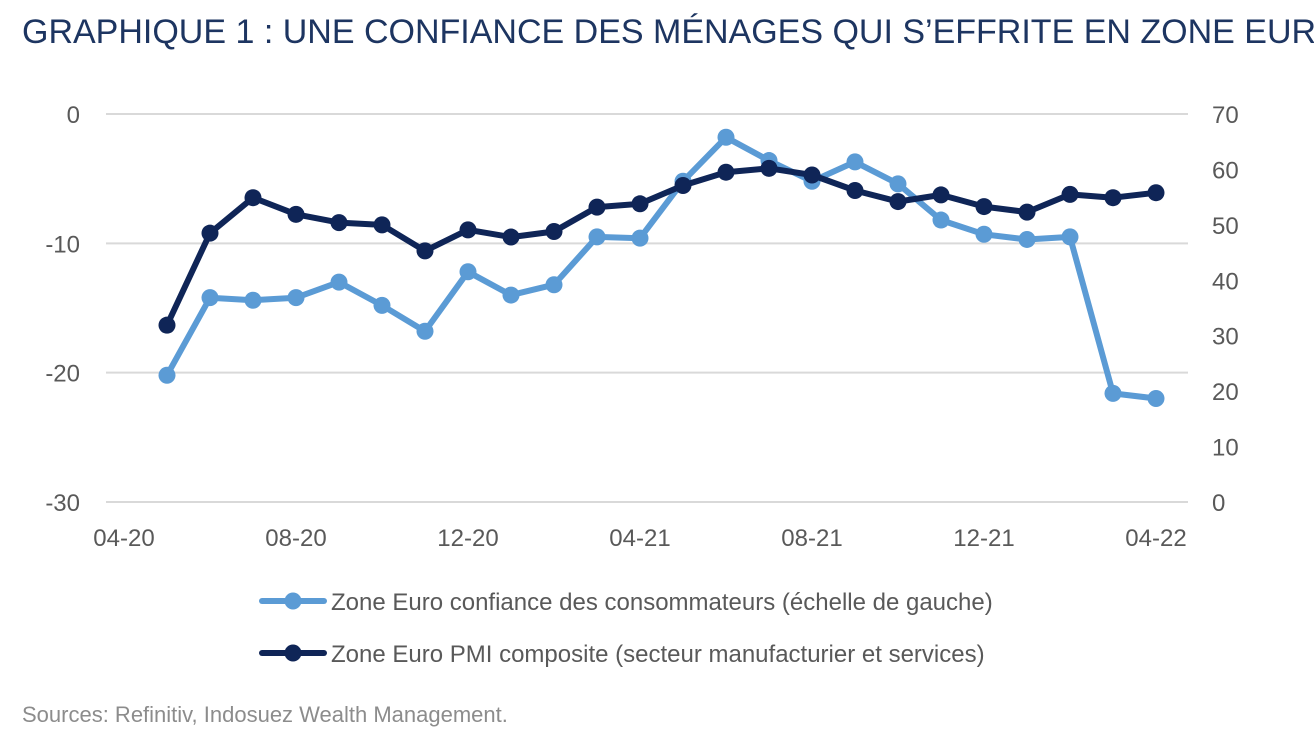 Image resolution: width=1314 pixels, height=740 pixels. Describe the element at coordinates (1225, 281) in the screenshot. I see `y-right-tick-label: 40` at that location.